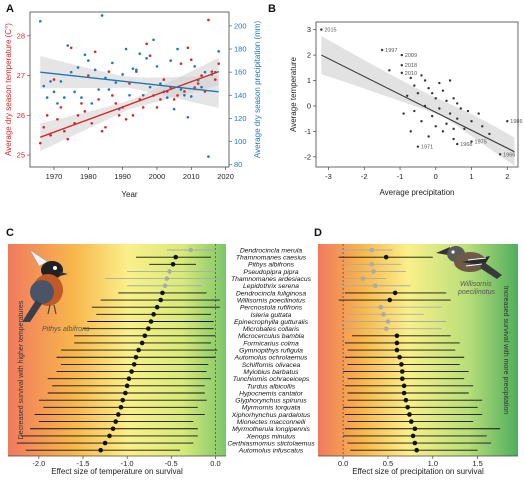 This screenshot has width=524, height=480. I want to click on species-label: Certhiasmomus stictolaemus, so click(271, 443).